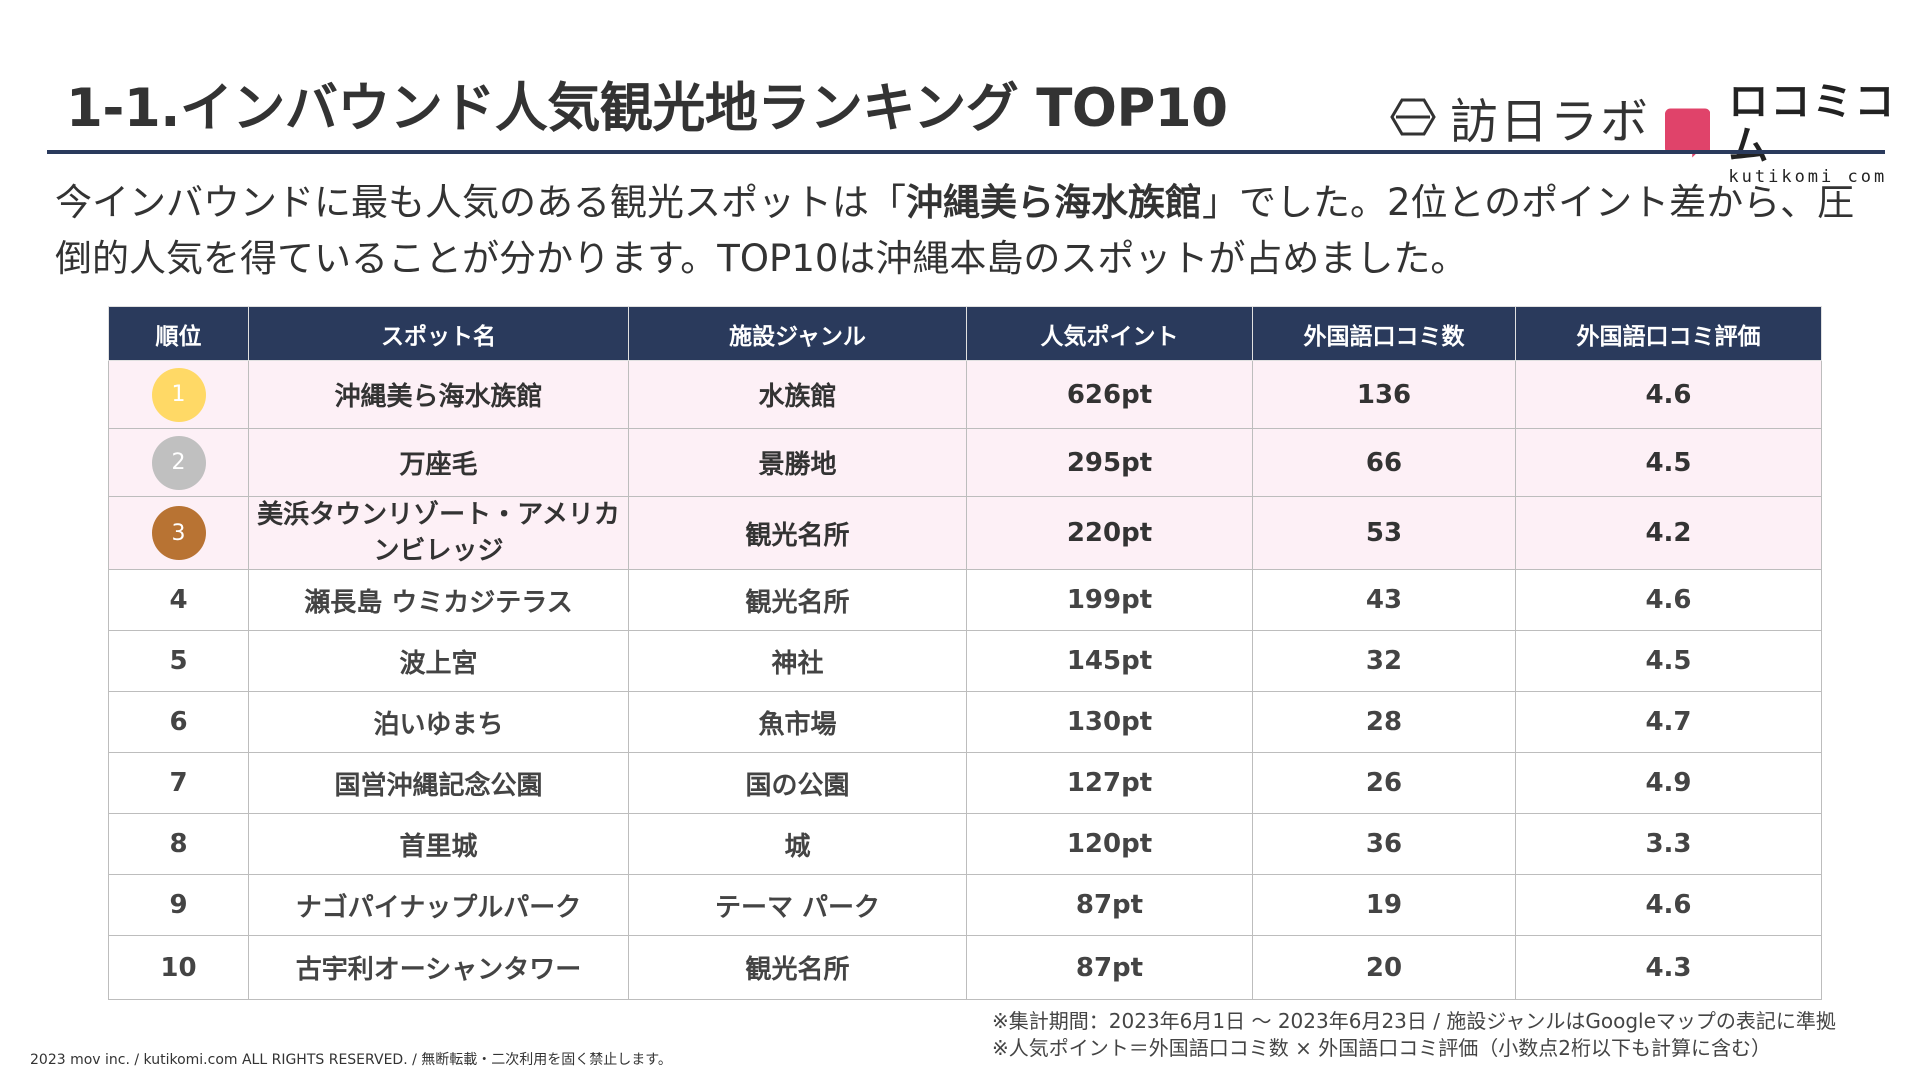 Image resolution: width=1919 pixels, height=1080 pixels. I want to click on houjin-labo-logo-text: 訪日ラボ, so click(1550, 122).